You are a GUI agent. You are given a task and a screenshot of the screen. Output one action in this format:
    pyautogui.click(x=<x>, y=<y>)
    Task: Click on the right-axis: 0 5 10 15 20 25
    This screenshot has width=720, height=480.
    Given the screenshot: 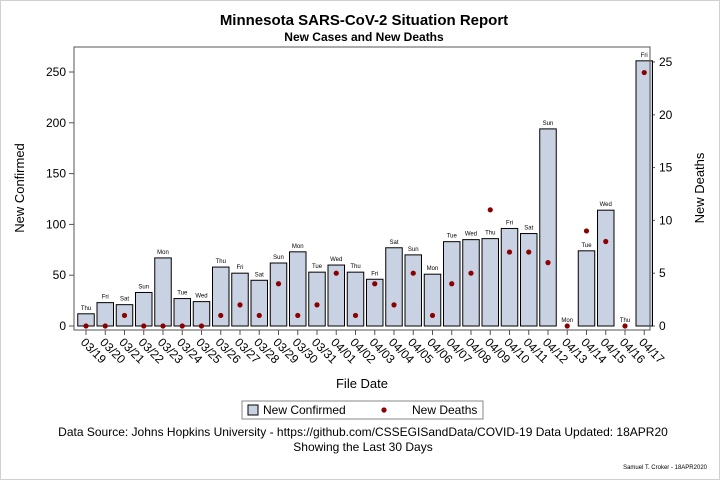 What is the action you would take?
    pyautogui.click(x=661, y=194)
    